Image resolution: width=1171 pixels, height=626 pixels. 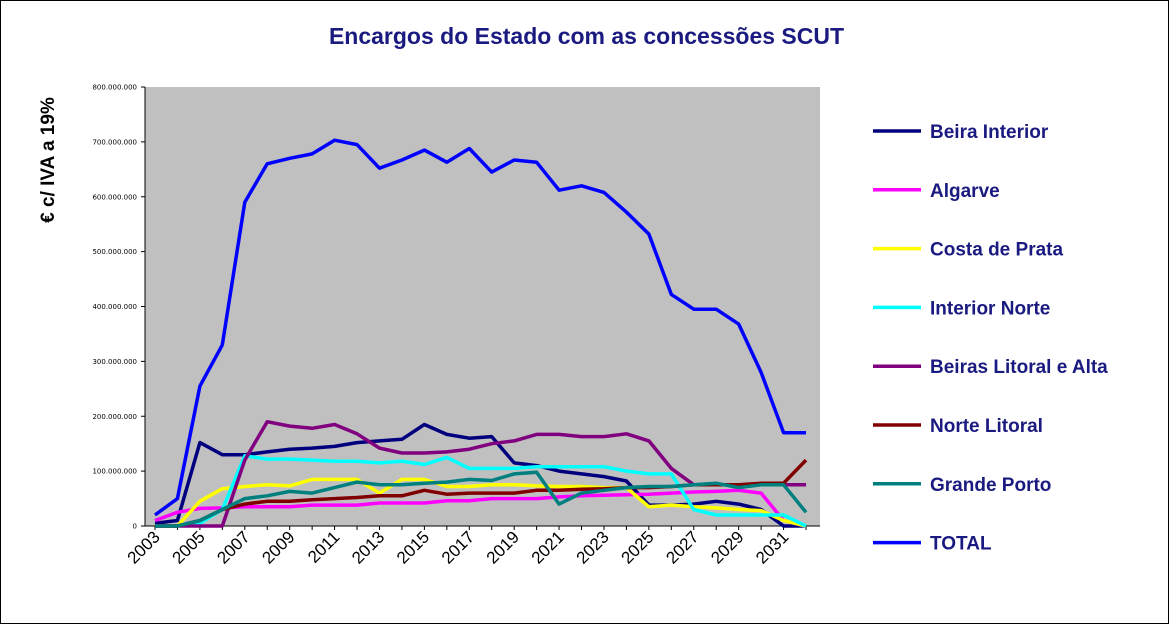 What do you see at coordinates (989, 132) in the screenshot?
I see `legend-label-beira-interior: Beira Interior` at bounding box center [989, 132].